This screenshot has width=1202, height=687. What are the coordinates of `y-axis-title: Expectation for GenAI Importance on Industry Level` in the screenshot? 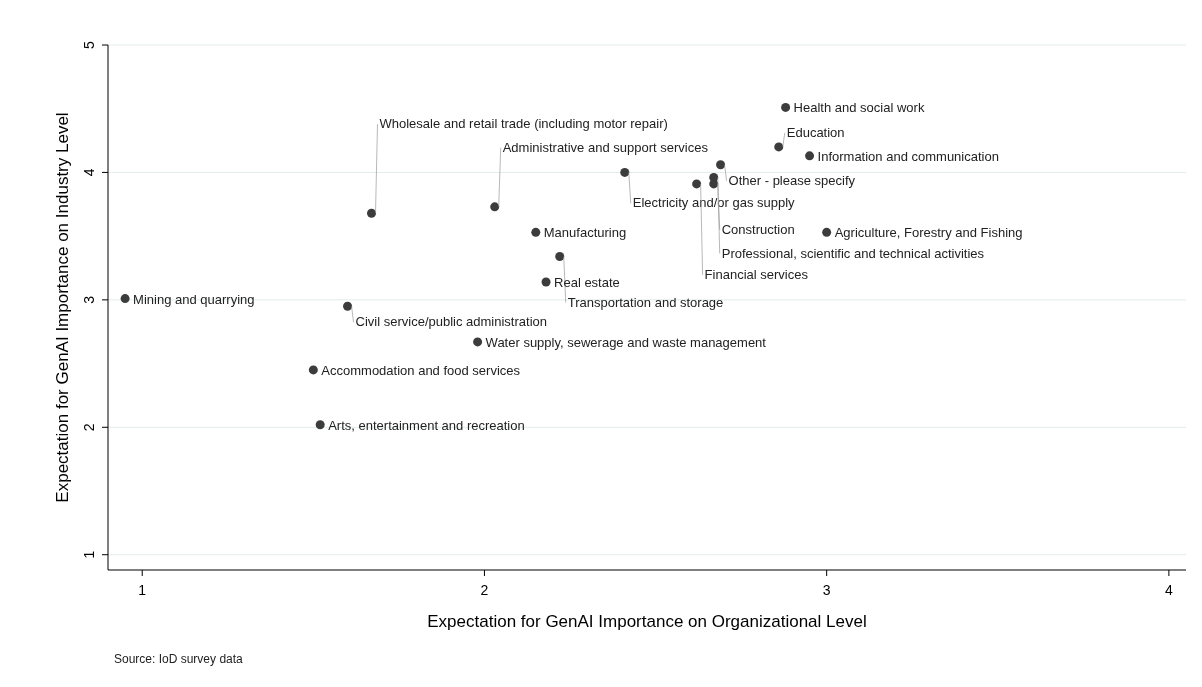 It's located at (62, 307).